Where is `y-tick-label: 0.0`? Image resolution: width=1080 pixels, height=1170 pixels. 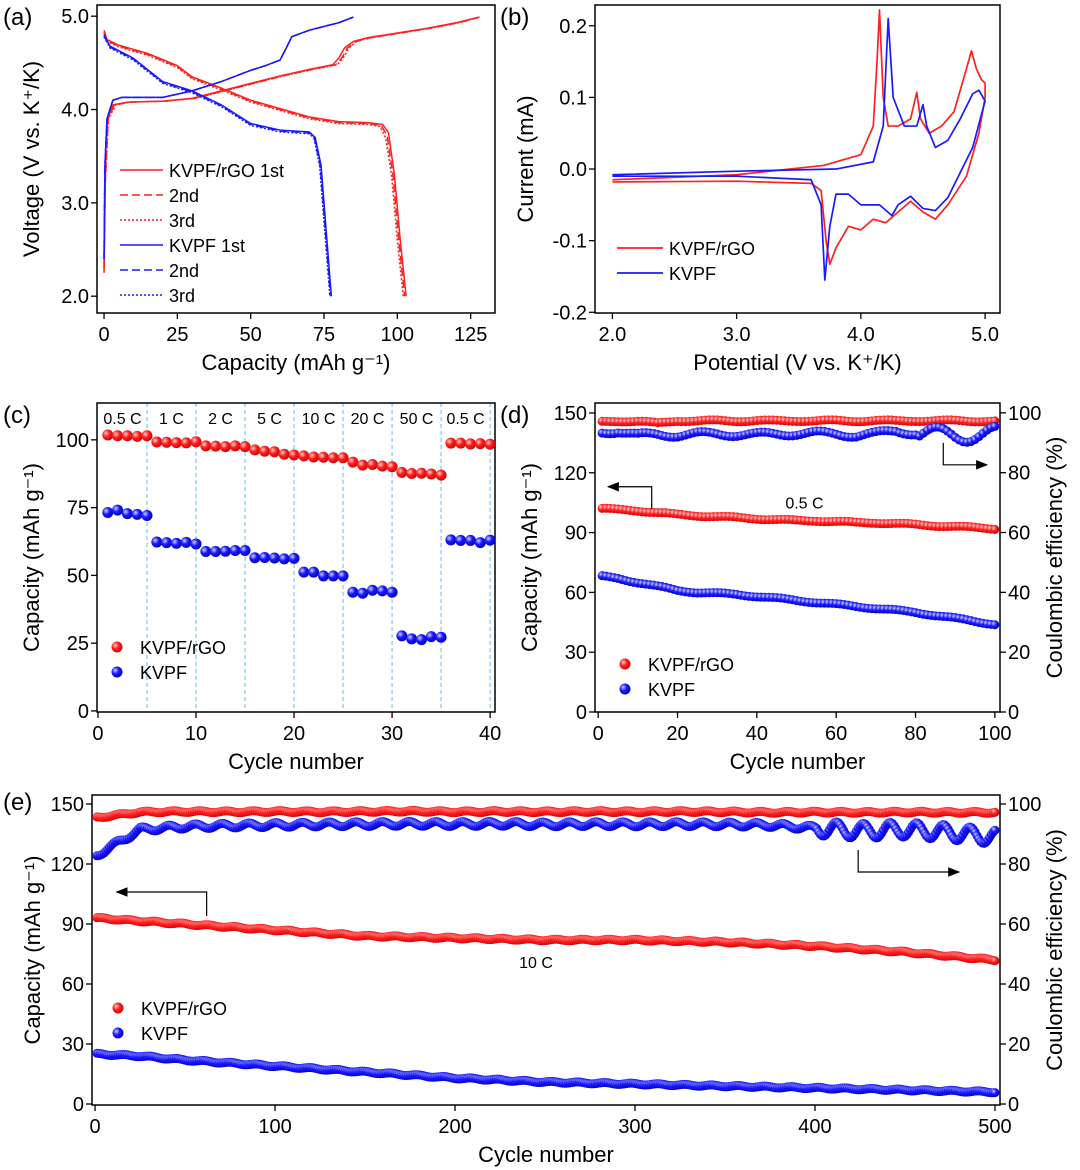
y-tick-label: 0.0 is located at coordinates (573, 170).